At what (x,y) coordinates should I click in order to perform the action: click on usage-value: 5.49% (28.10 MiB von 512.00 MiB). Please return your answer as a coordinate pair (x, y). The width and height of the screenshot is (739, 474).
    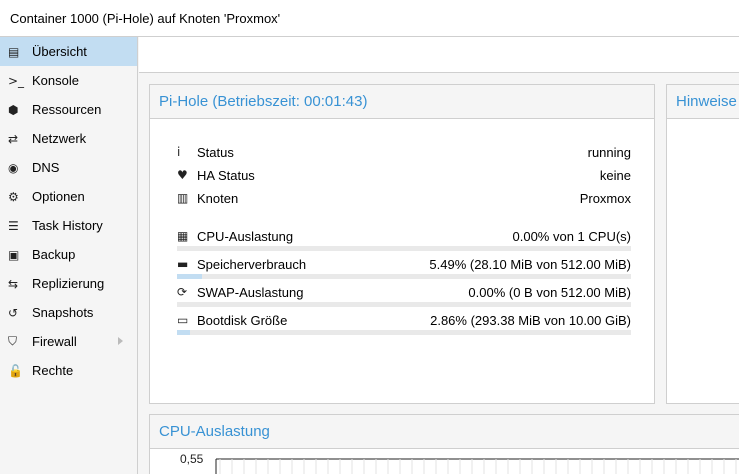
    Looking at the image, I should click on (530, 264).